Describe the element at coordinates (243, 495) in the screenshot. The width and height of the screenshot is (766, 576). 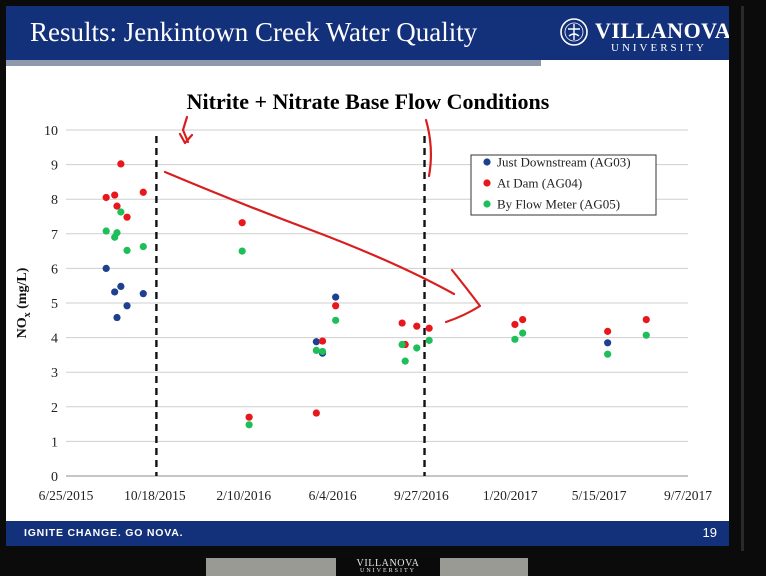
I see `x-tick-label: 2/10/2016` at that location.